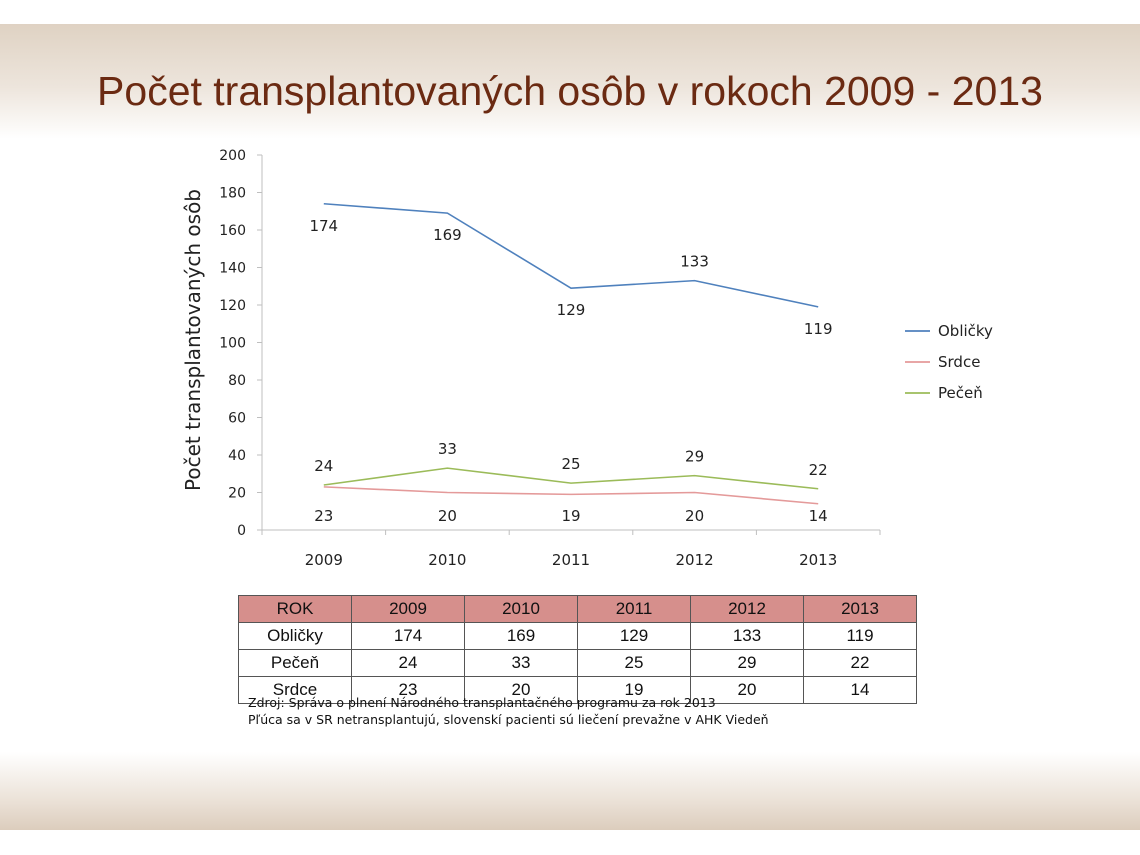 Image resolution: width=1140 pixels, height=855 pixels. What do you see at coordinates (232, 306) in the screenshot?
I see `y-tick-label: 120` at bounding box center [232, 306].